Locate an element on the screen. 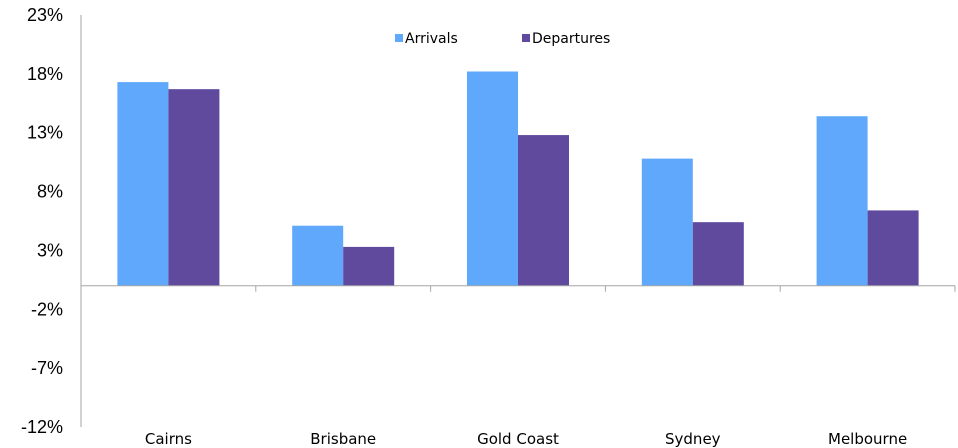  bar-arrivals-cairns is located at coordinates (143, 184).